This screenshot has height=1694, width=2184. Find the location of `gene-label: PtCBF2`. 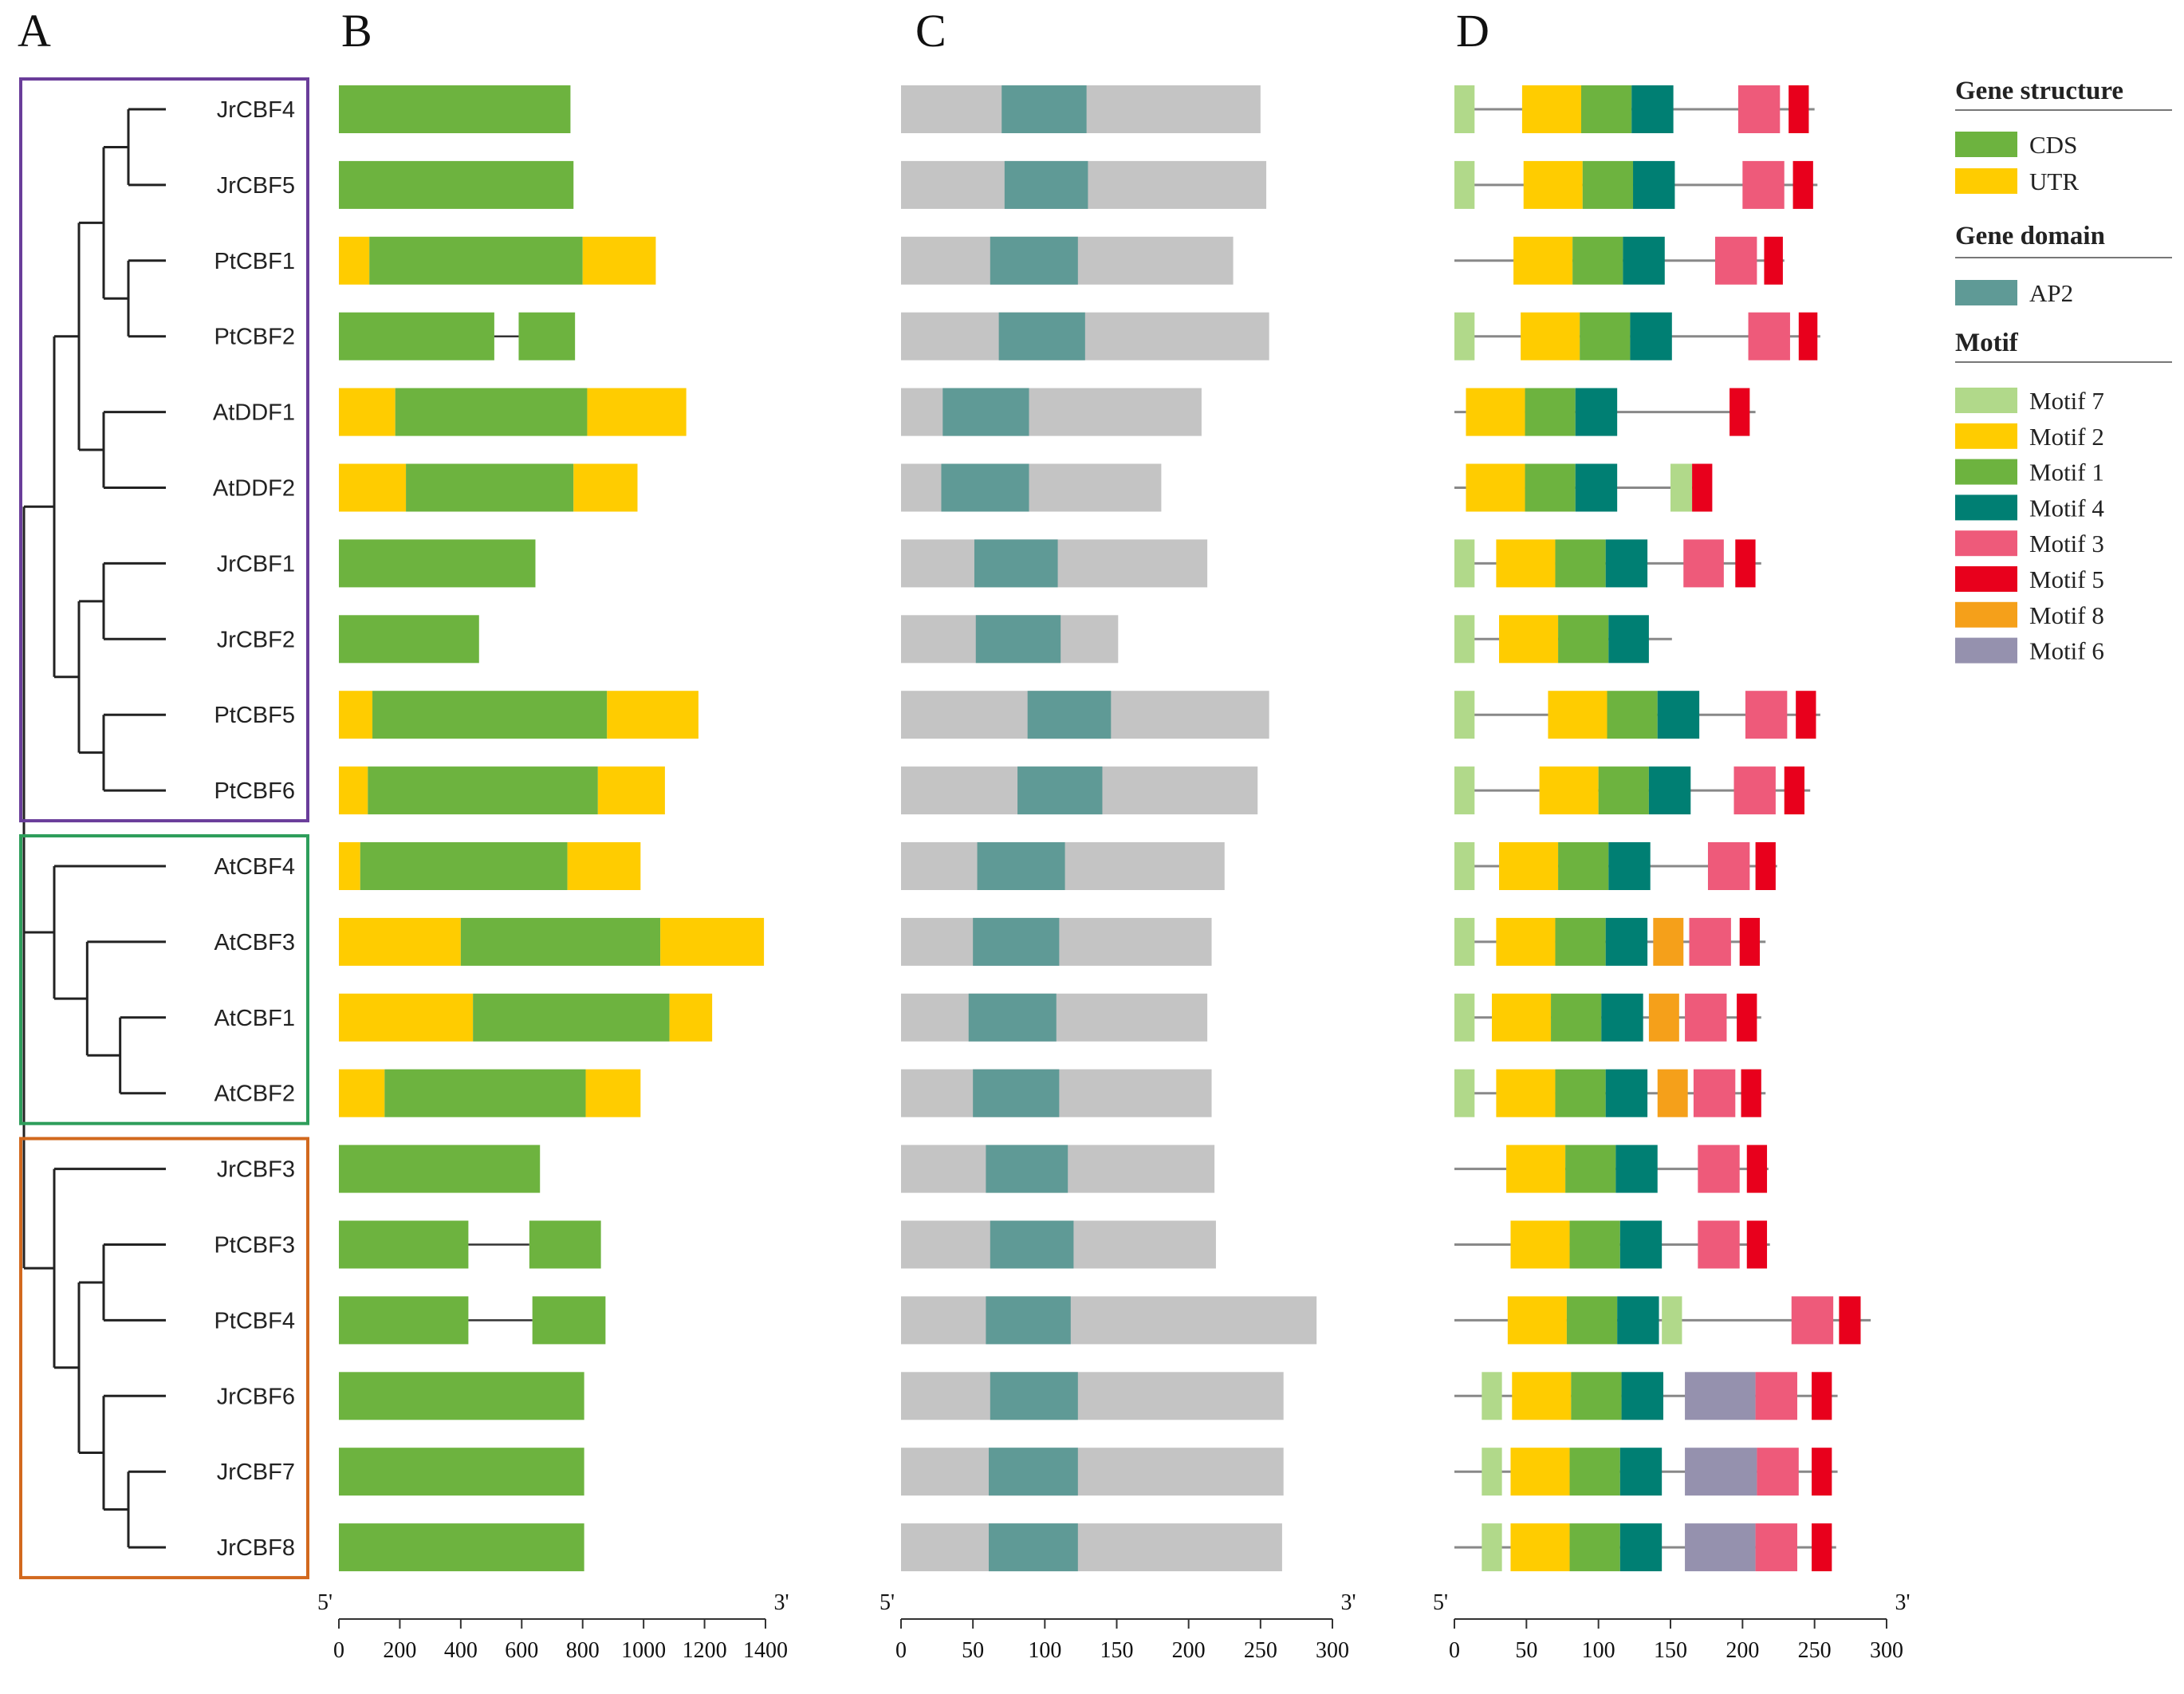

gene-label: PtCBF2 is located at coordinates (254, 337).